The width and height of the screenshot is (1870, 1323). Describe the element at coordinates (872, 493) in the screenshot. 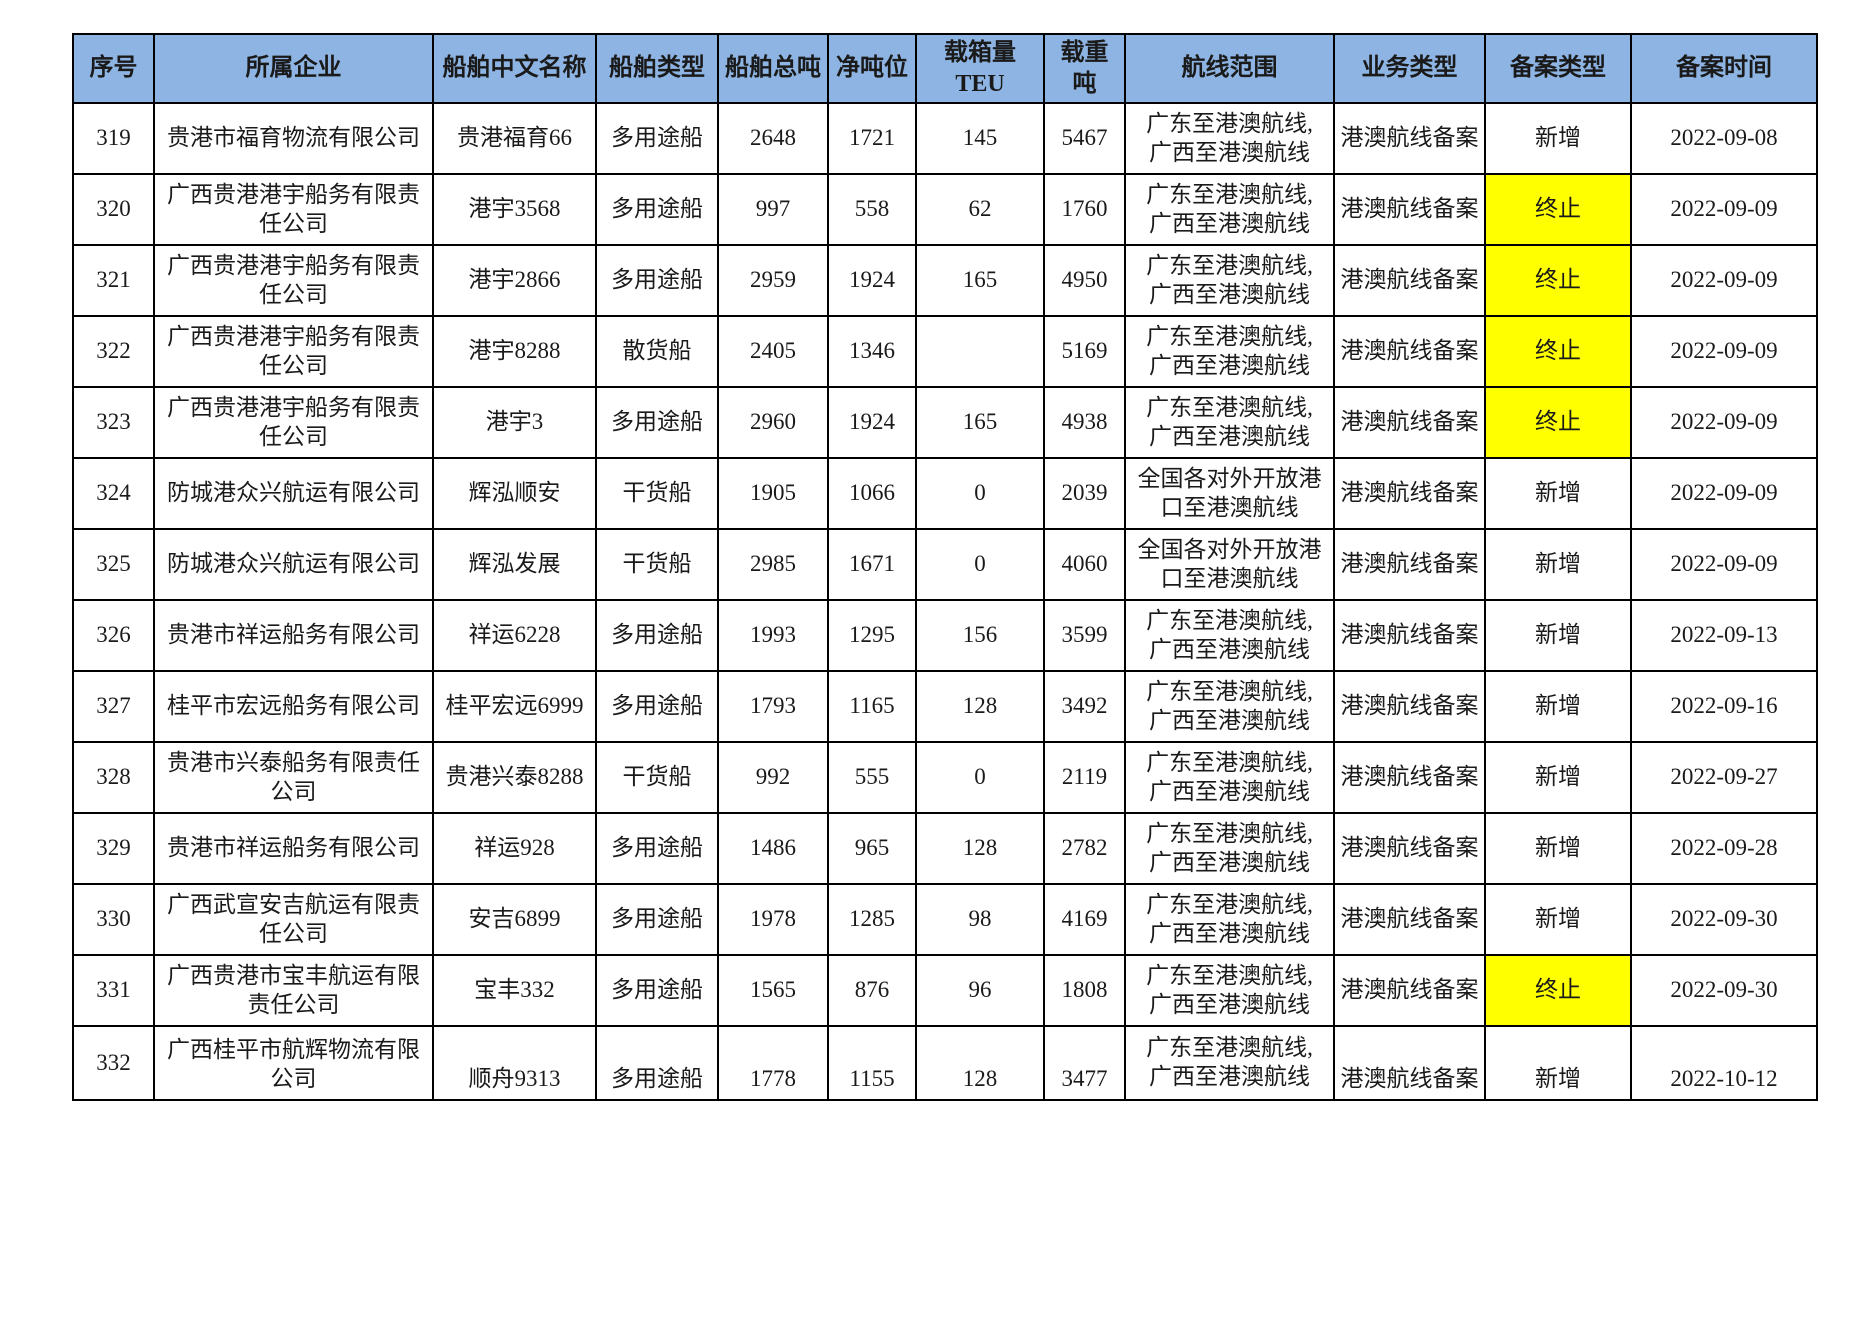

I see `cell-net-tonnage: 1066` at that location.